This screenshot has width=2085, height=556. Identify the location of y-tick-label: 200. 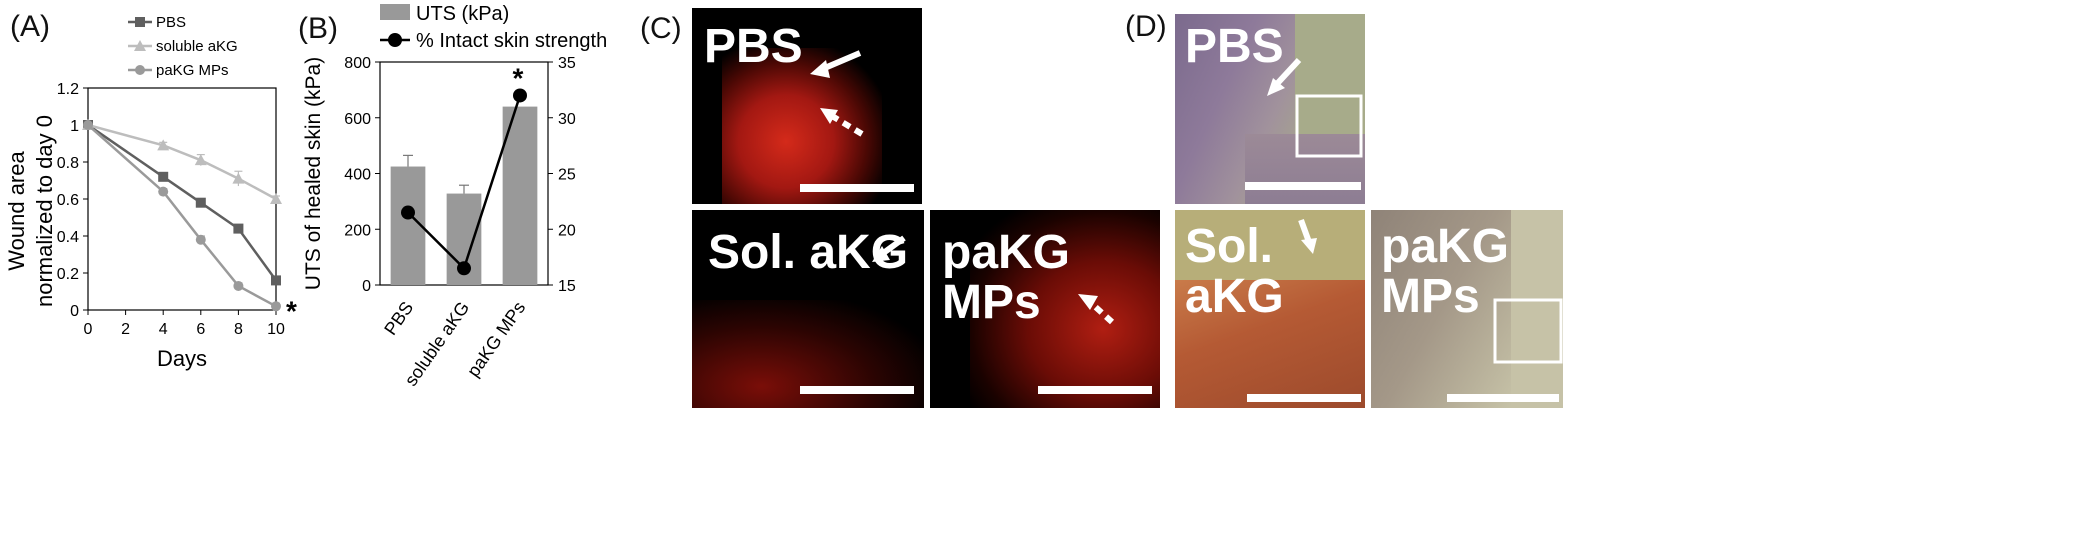
(357, 230).